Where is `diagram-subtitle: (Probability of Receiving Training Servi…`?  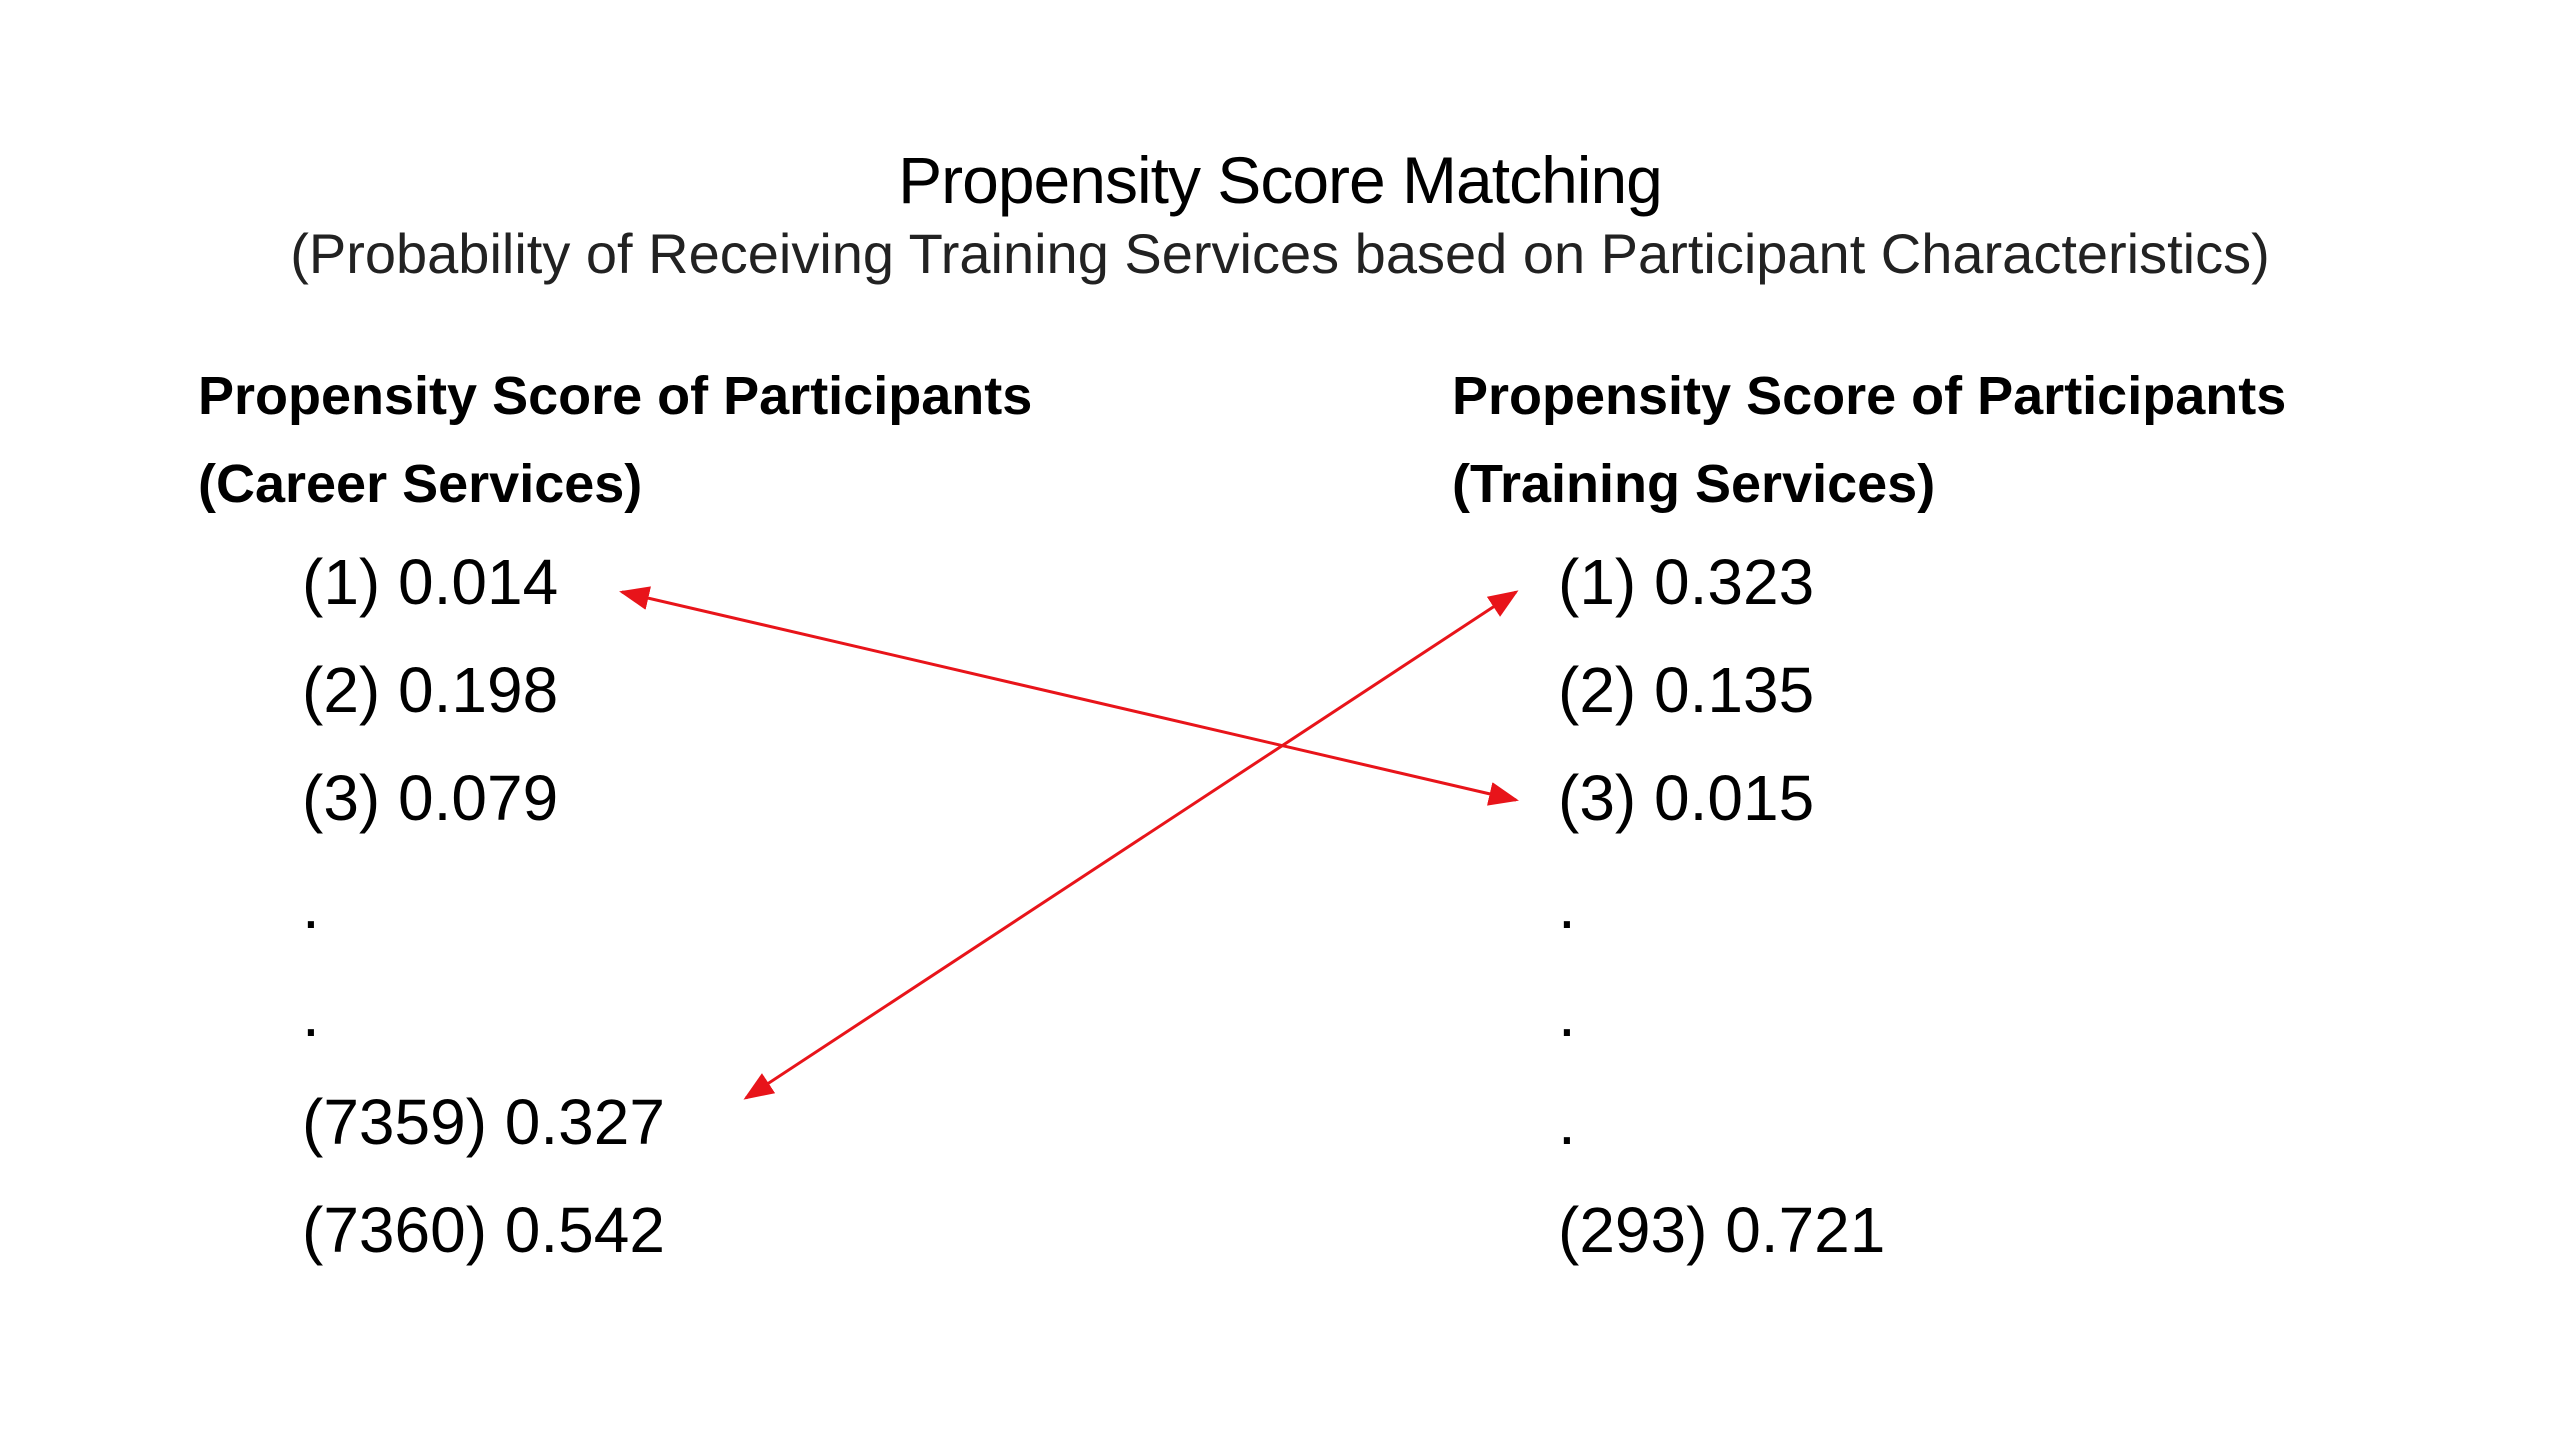
diagram-subtitle: (Probability of Receiving Training Servi… is located at coordinates (1280, 253).